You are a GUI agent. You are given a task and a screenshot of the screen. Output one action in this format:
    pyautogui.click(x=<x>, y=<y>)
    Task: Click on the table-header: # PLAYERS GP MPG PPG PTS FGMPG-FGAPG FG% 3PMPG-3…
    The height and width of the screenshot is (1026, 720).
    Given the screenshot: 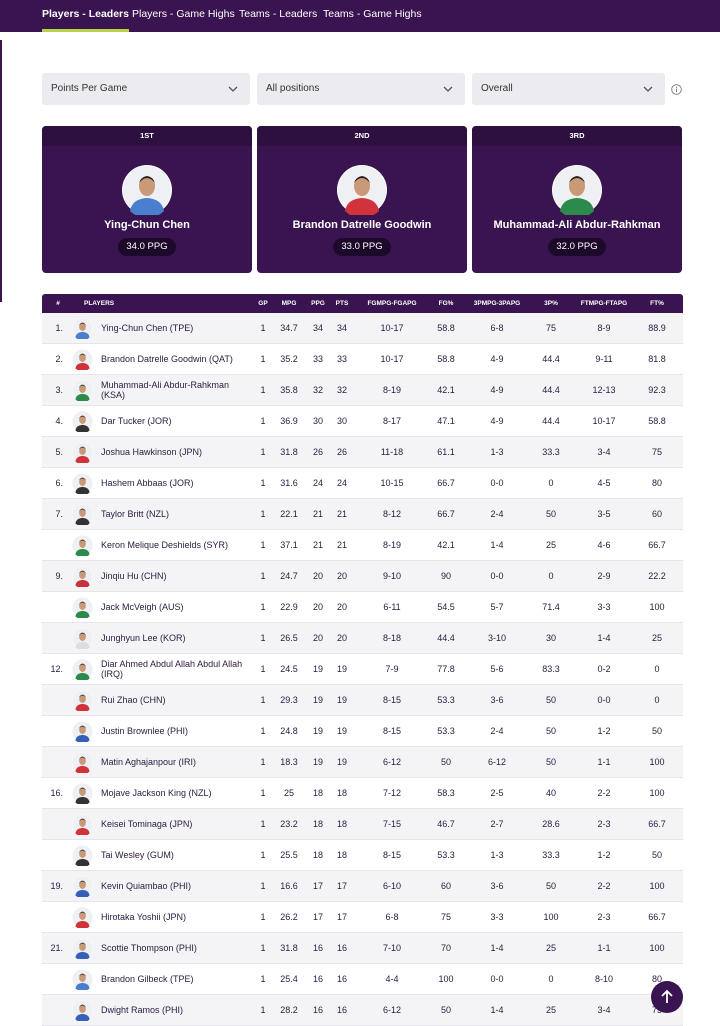 What is the action you would take?
    pyautogui.click(x=362, y=303)
    